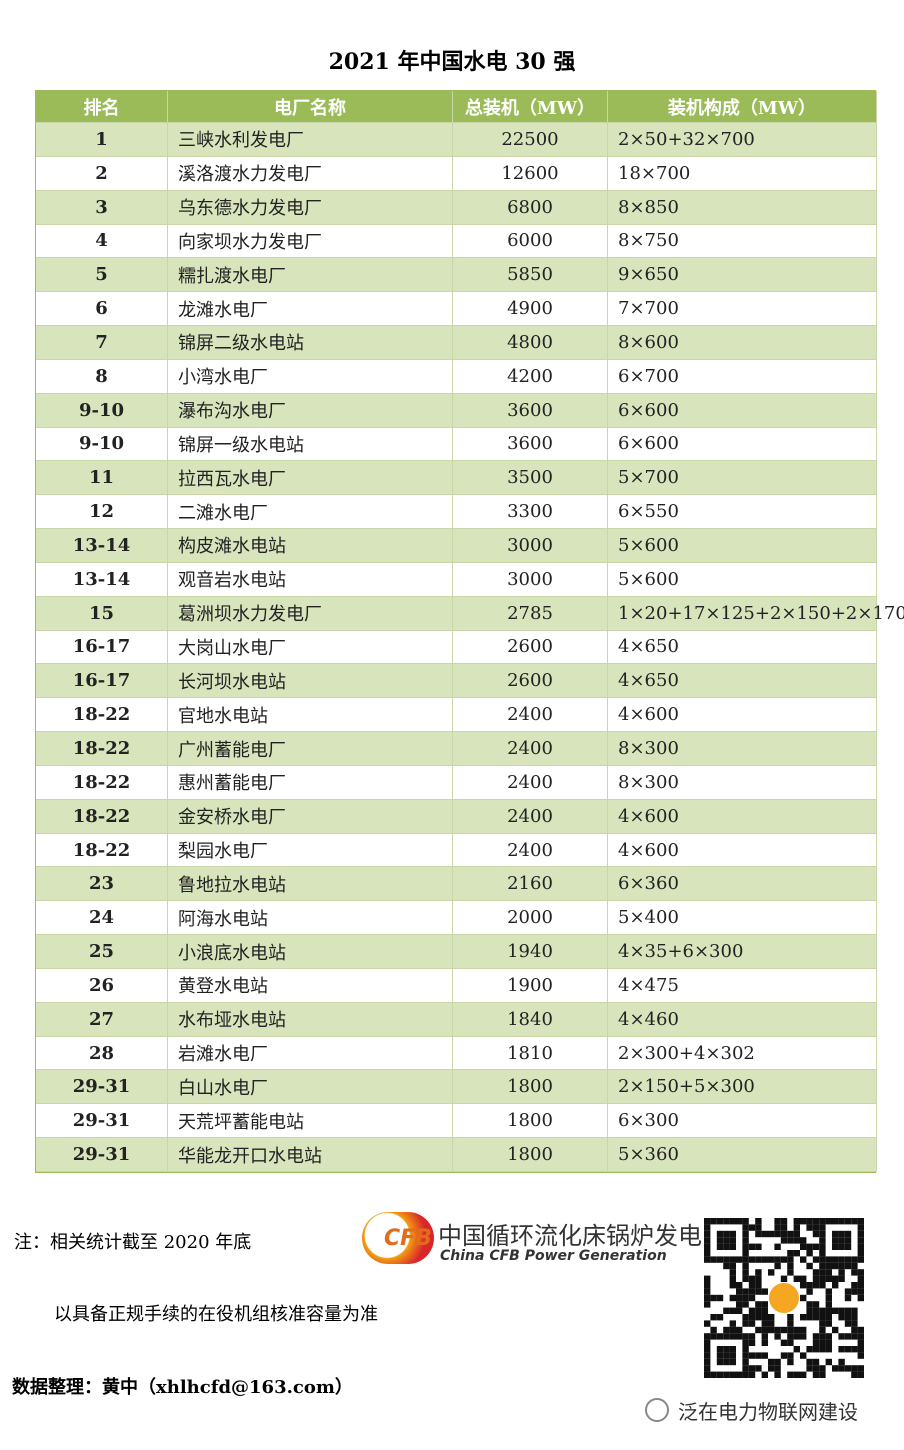 The image size is (904, 1450). What do you see at coordinates (310, 444) in the screenshot?
I see `cell: 锦屏一级水电站` at bounding box center [310, 444].